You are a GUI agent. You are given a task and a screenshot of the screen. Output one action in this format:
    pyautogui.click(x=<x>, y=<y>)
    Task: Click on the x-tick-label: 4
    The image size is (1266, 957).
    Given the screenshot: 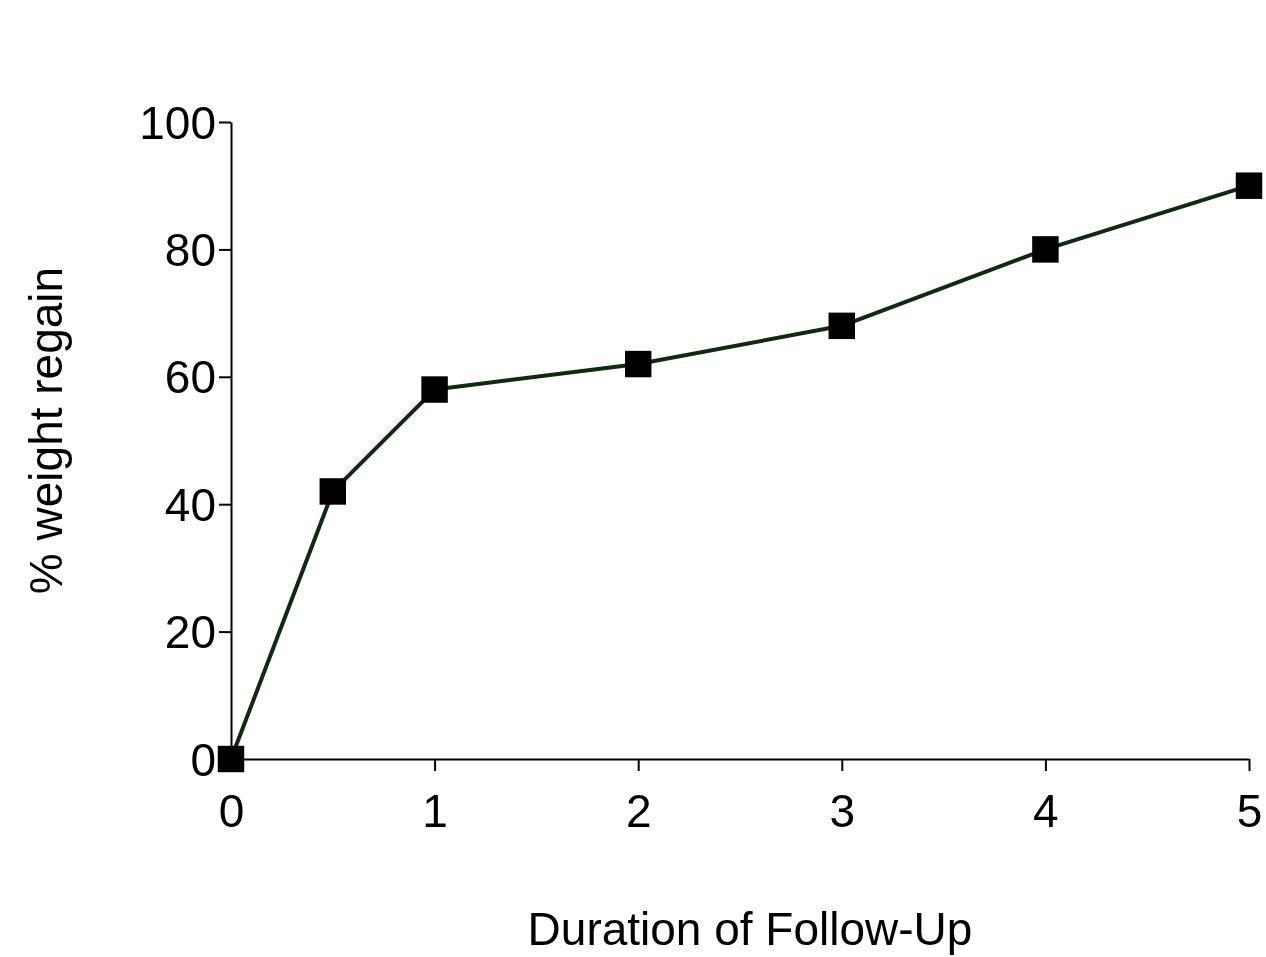 What is the action you would take?
    pyautogui.click(x=1046, y=810)
    